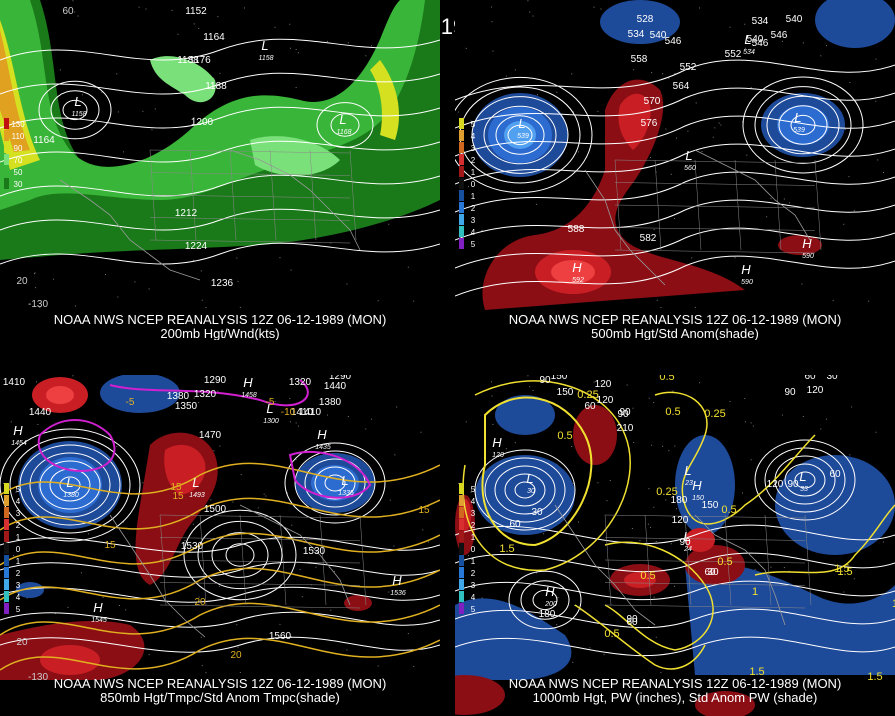  I want to click on high-center-value: 592, so click(578, 280).